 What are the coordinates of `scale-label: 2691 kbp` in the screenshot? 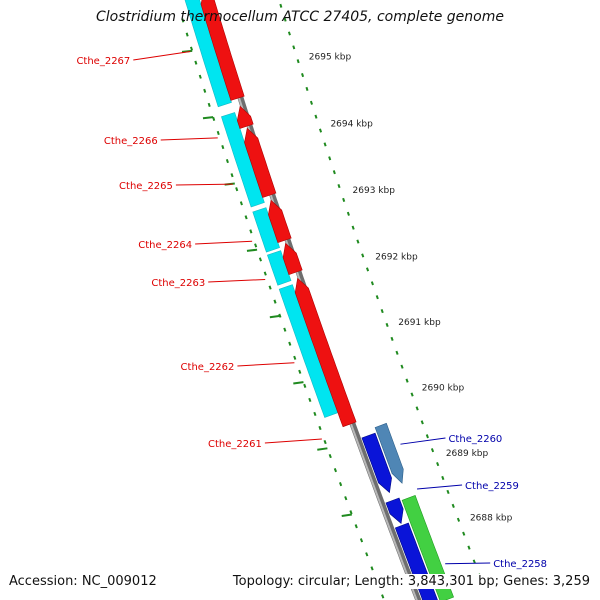 It's located at (419, 323).